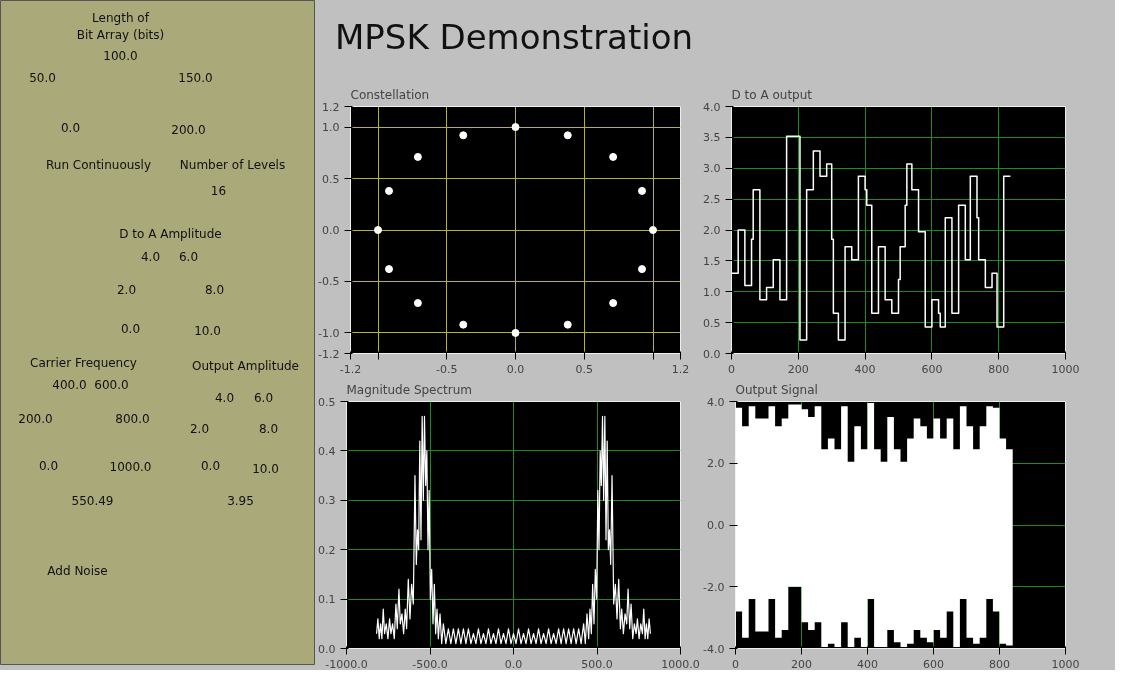  What do you see at coordinates (430, 664) in the screenshot?
I see `x-tick-label: -500.0` at bounding box center [430, 664].